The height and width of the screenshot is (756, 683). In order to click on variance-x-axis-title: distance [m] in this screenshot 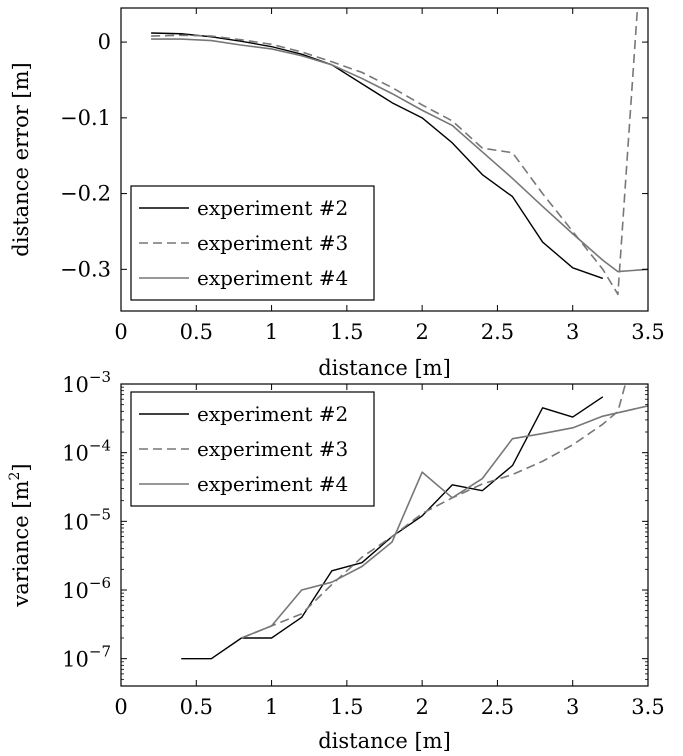, I will do `click(384, 741)`.